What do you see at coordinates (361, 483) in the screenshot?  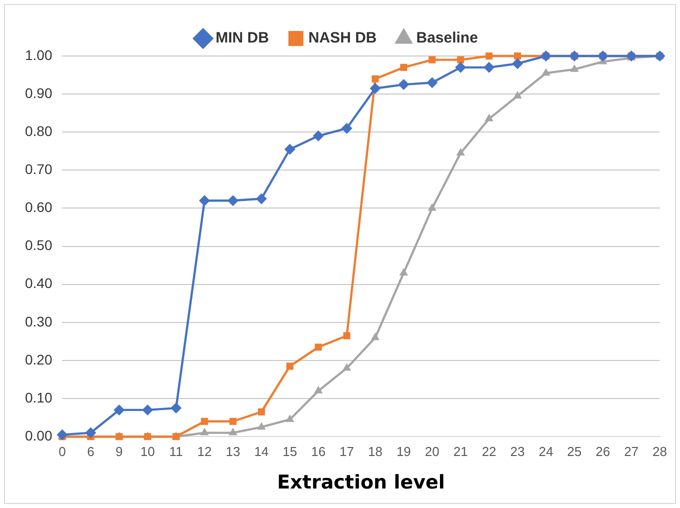 I see `x-axis-title: Extraction level` at bounding box center [361, 483].